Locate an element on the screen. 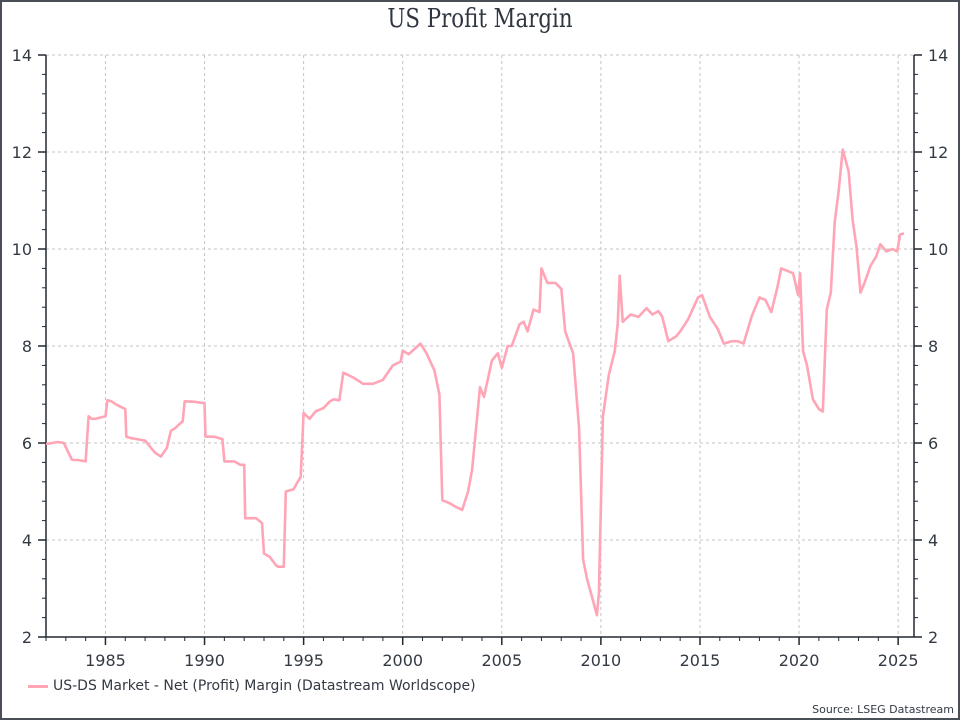  legend-swatch is located at coordinates (38, 686).